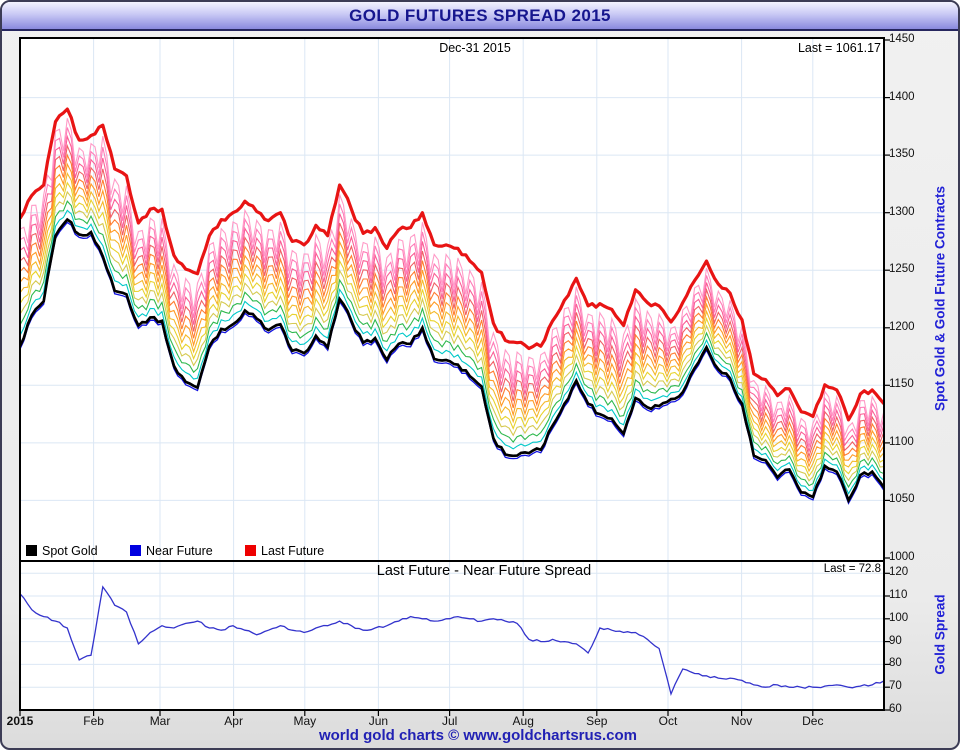  I want to click on near-future-swatch, so click(135, 550).